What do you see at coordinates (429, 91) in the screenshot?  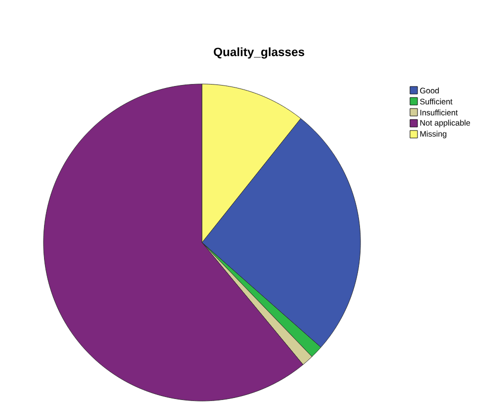 I see `legend-label: Good` at bounding box center [429, 91].